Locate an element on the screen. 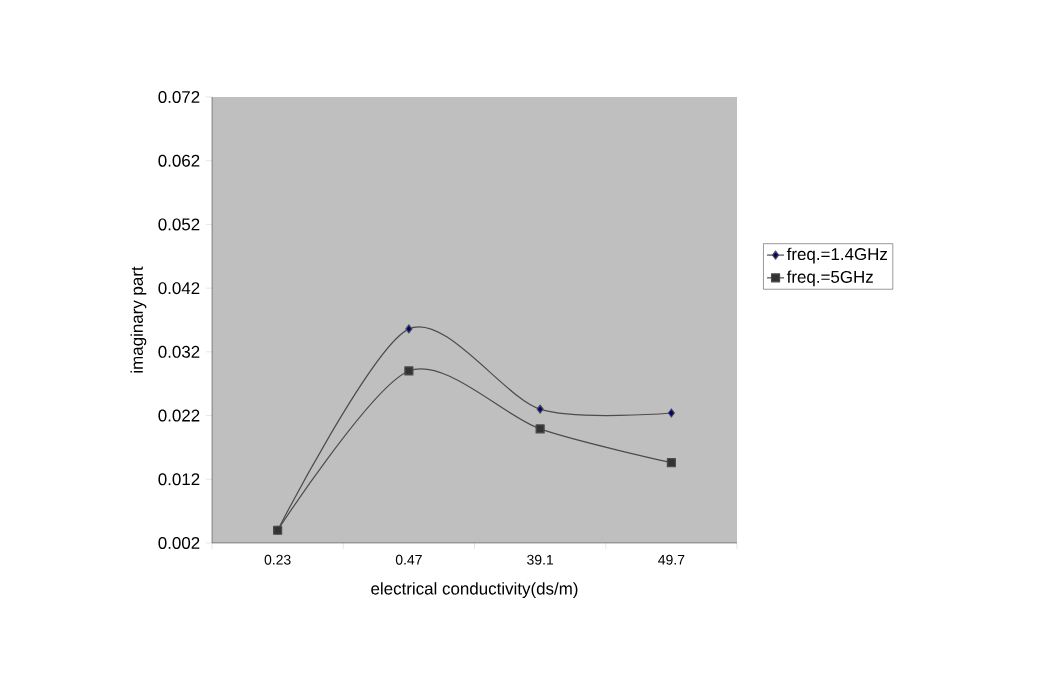  y-tick-label: 0.032 is located at coordinates (179, 351).